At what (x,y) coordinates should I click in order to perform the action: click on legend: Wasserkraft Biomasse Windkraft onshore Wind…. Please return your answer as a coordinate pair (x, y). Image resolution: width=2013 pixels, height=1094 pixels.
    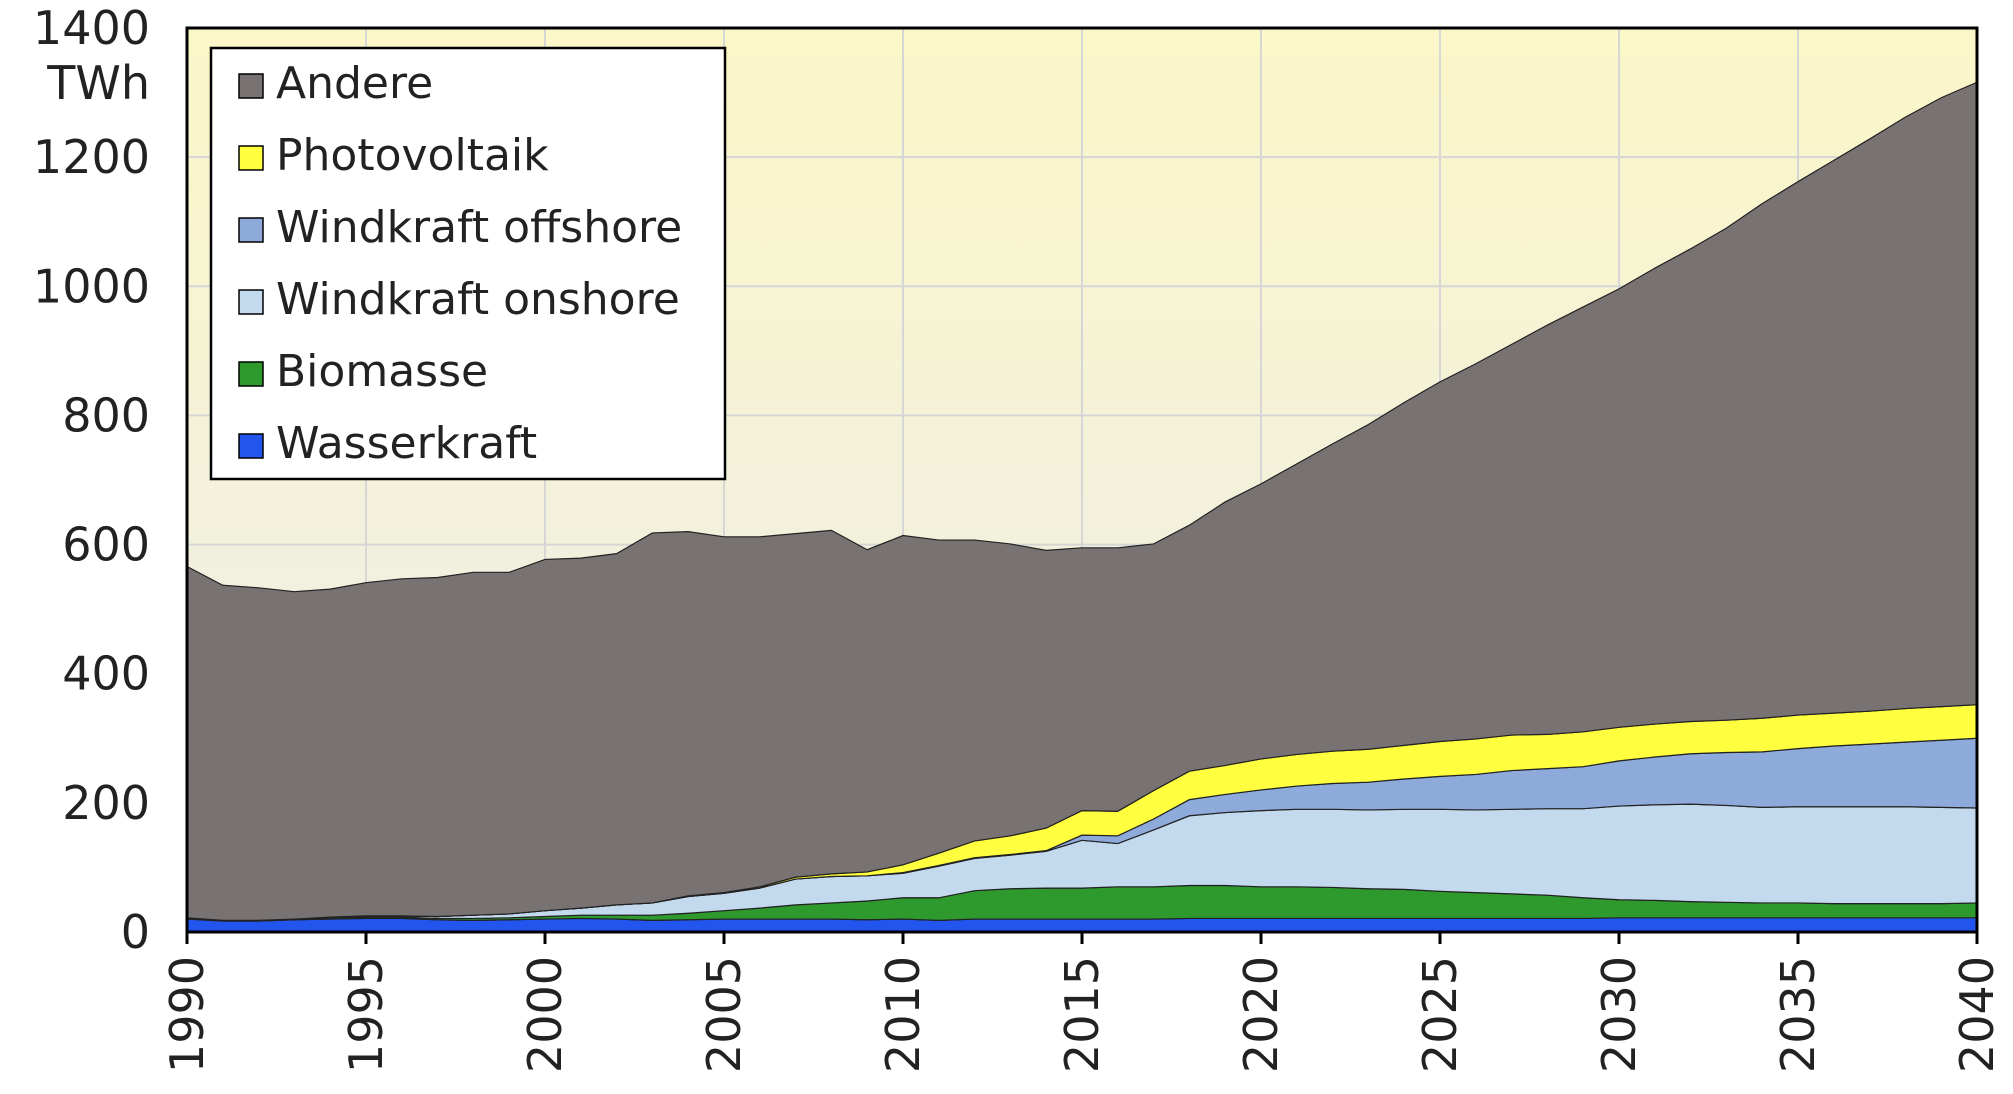
    Looking at the image, I should click on (468, 263).